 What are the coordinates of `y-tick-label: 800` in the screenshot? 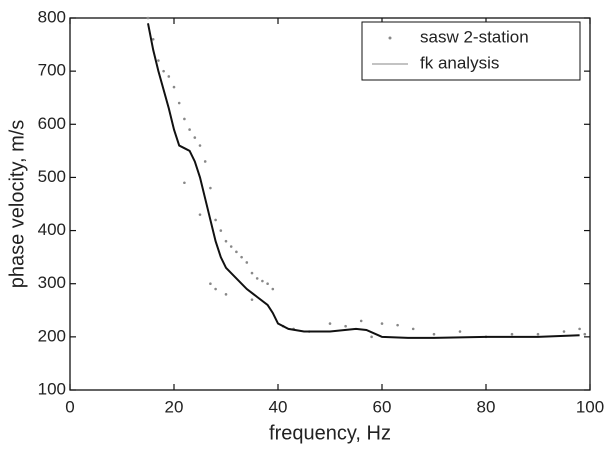 It's located at (52, 16).